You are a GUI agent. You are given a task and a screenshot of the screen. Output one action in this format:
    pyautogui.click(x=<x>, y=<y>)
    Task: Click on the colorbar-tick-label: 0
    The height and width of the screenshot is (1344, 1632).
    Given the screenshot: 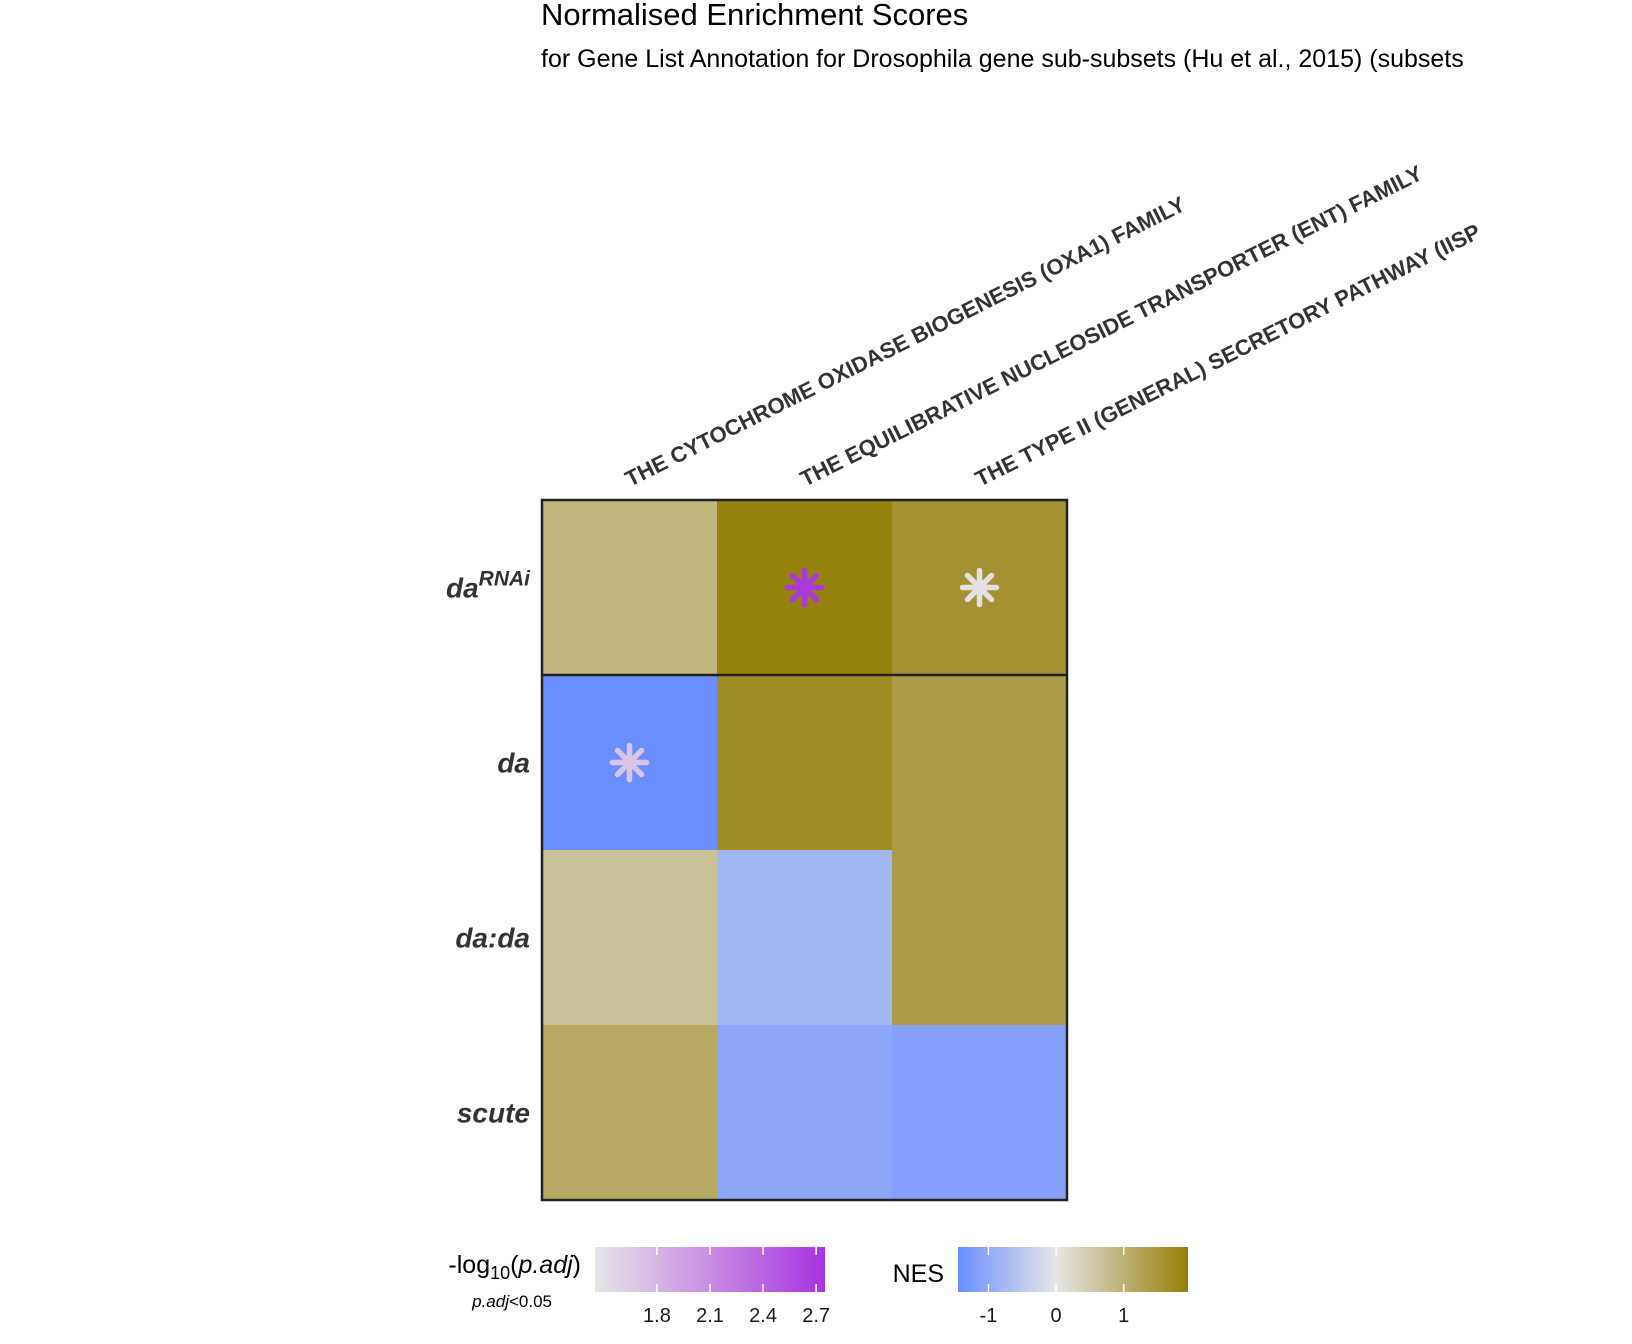 What is the action you would take?
    pyautogui.click(x=1056, y=1316)
    